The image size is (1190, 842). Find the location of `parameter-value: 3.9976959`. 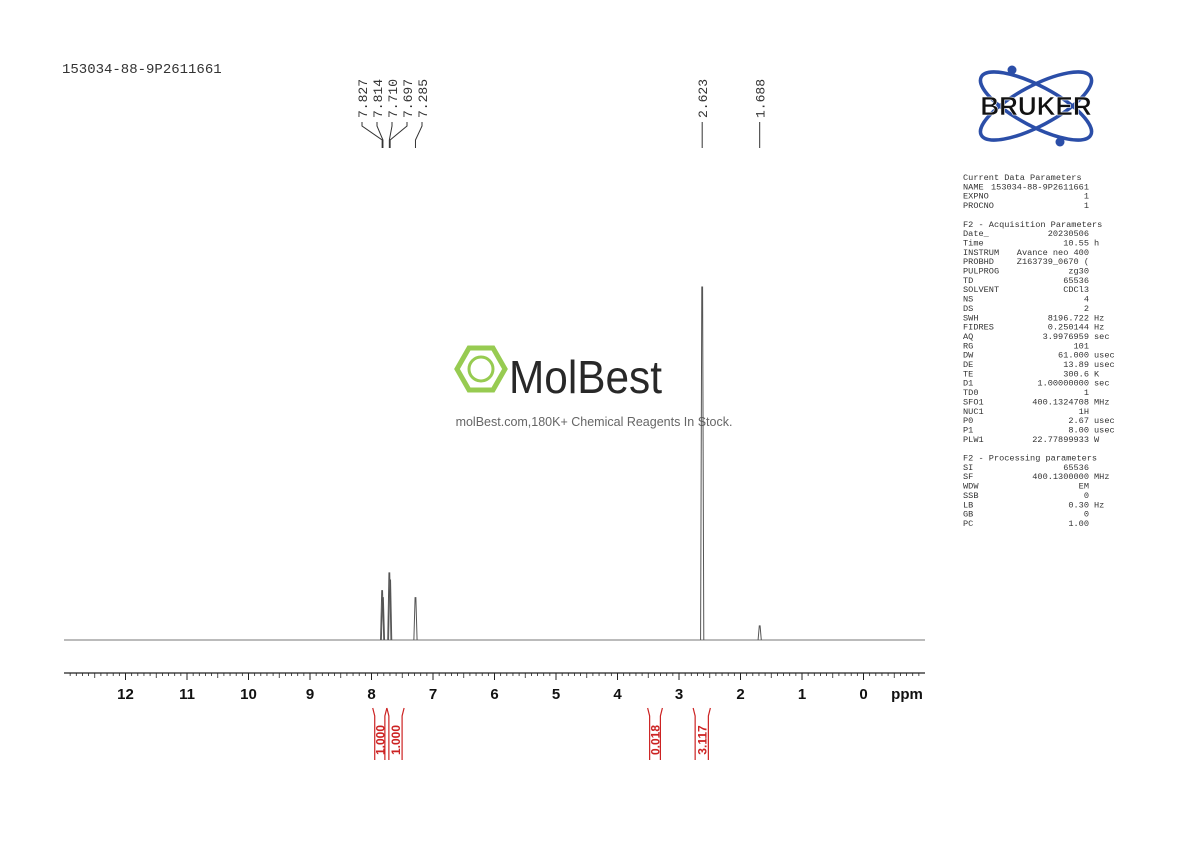

parameter-value: 3.9976959 is located at coordinates (1066, 337).